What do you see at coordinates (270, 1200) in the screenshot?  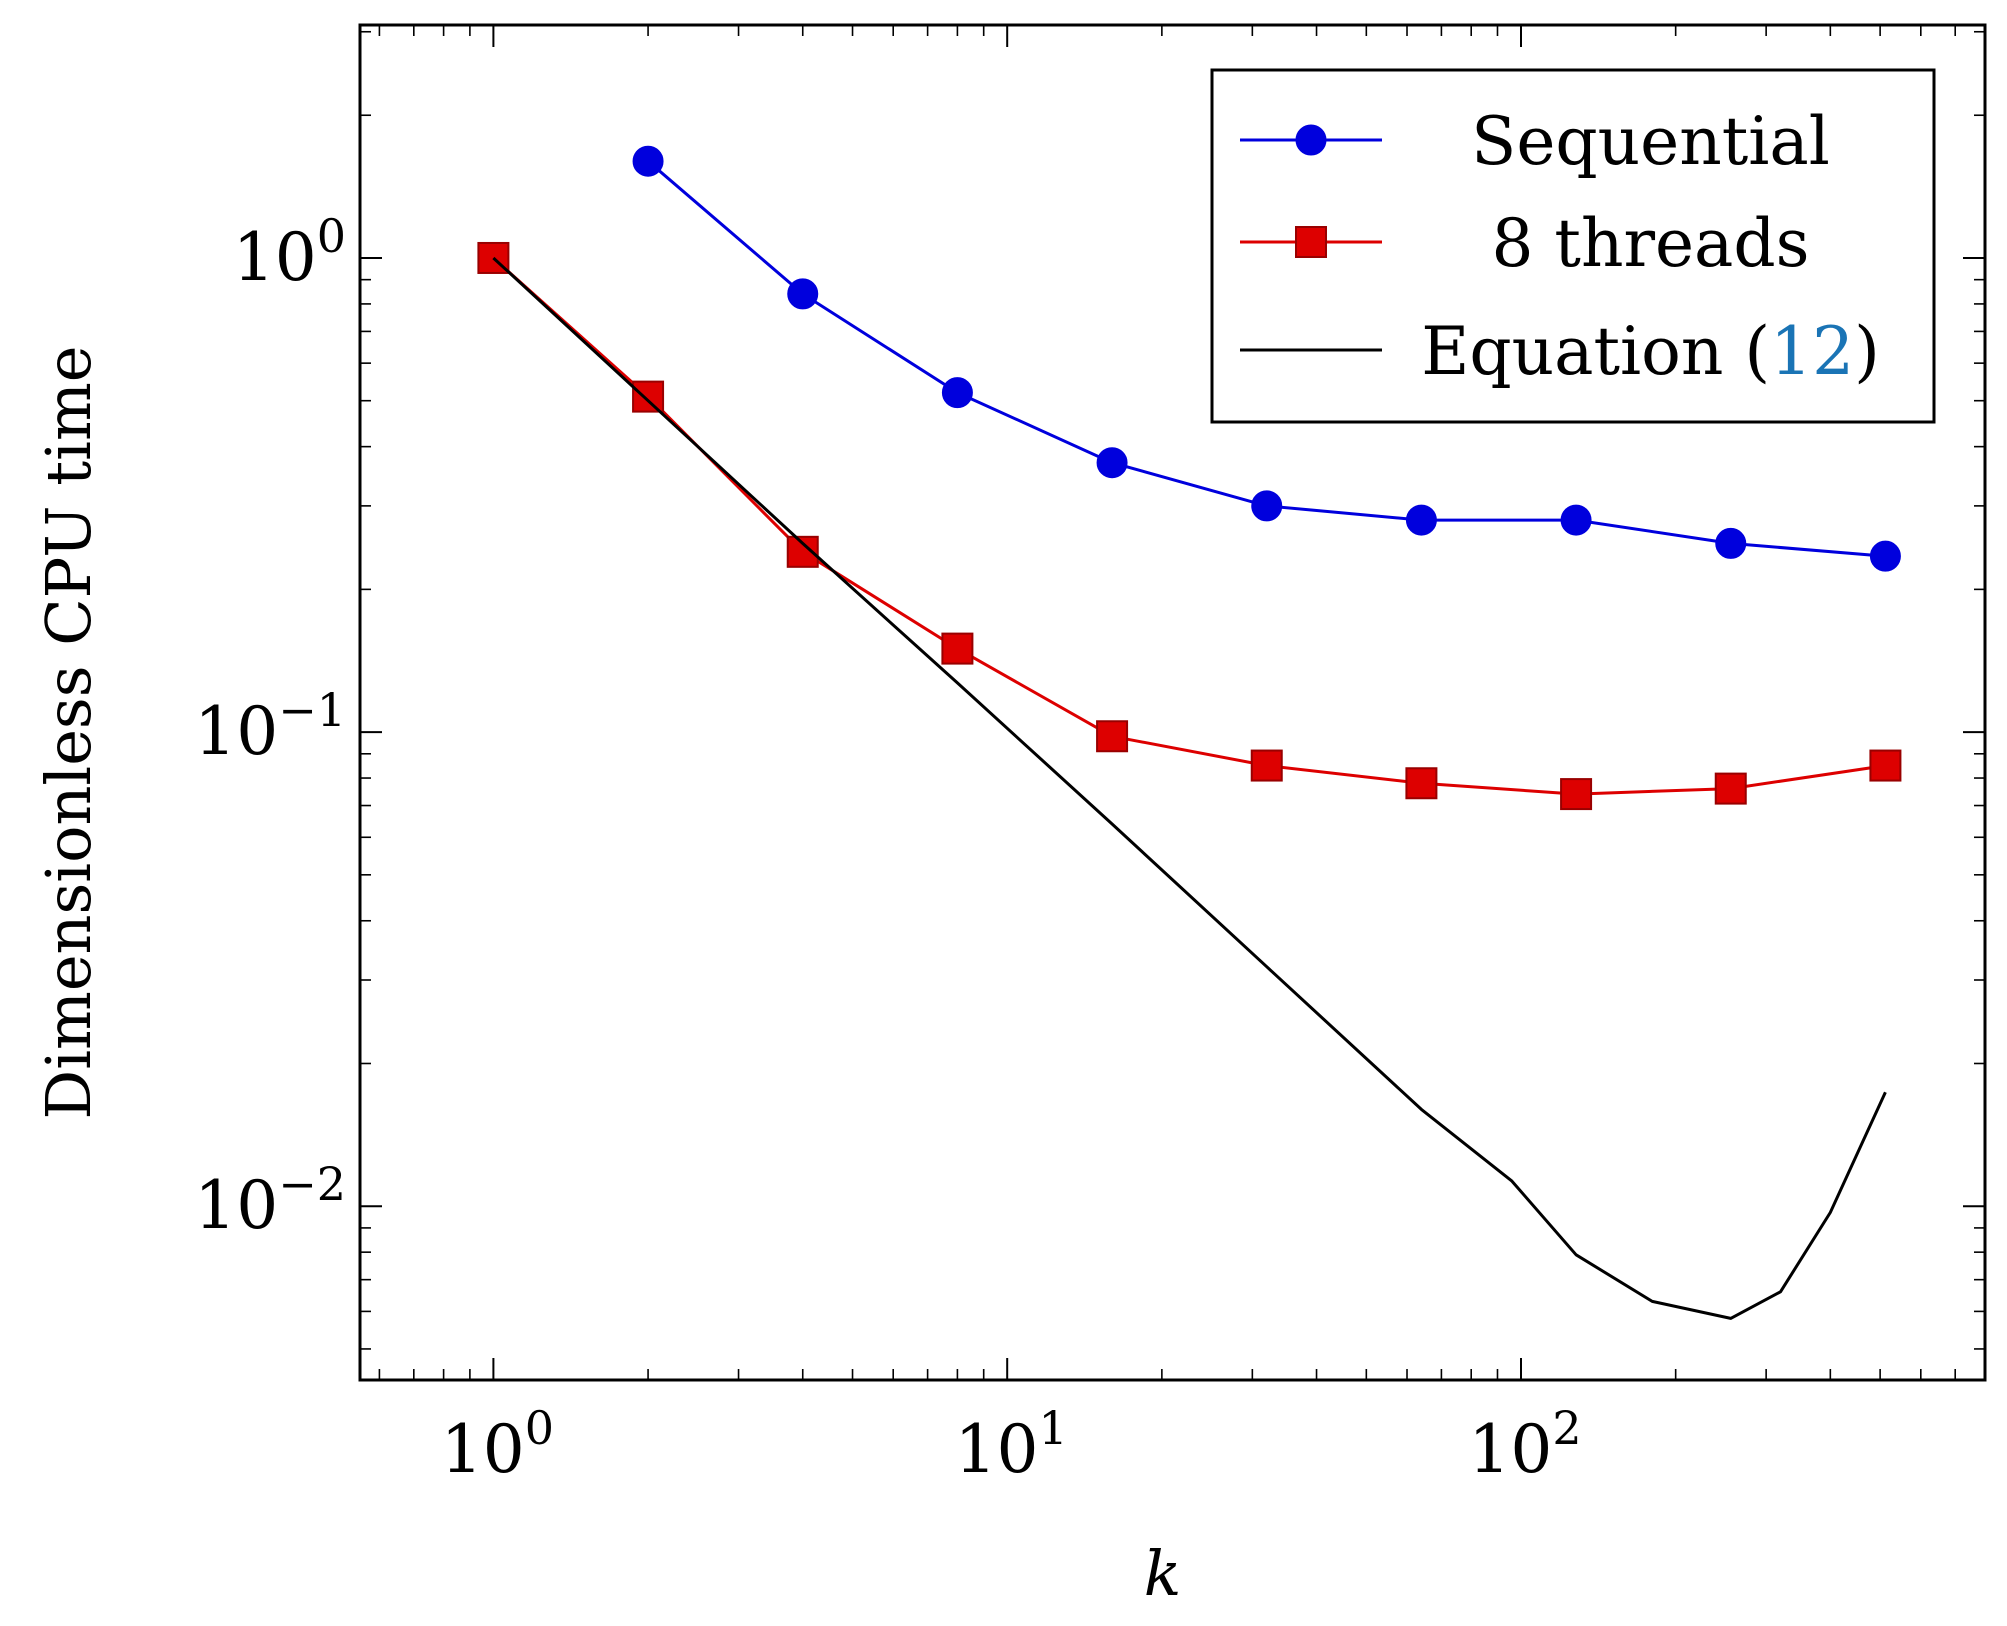 I see `y-tick-label: 10⁻²` at bounding box center [270, 1200].